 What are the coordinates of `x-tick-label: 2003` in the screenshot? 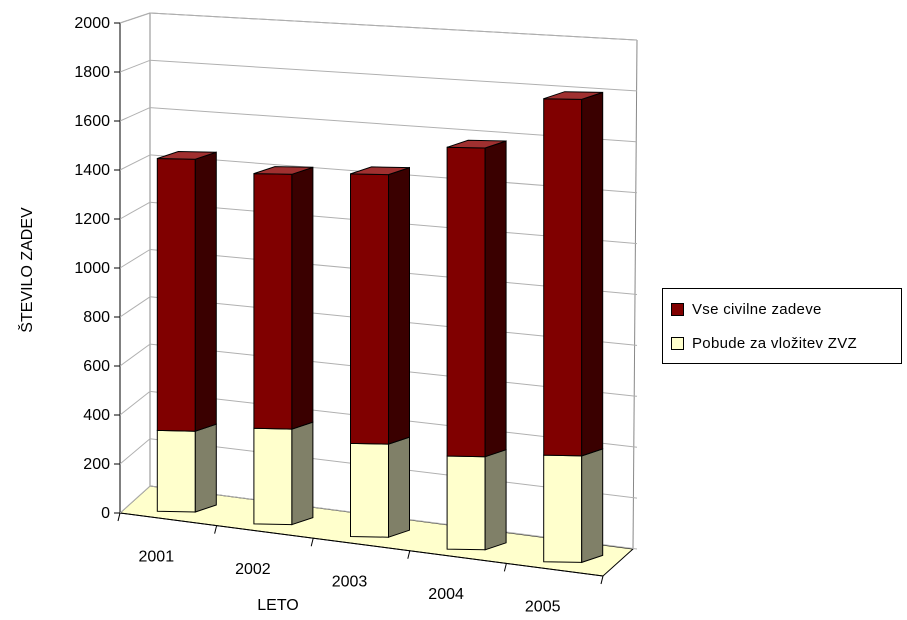 It's located at (350, 582).